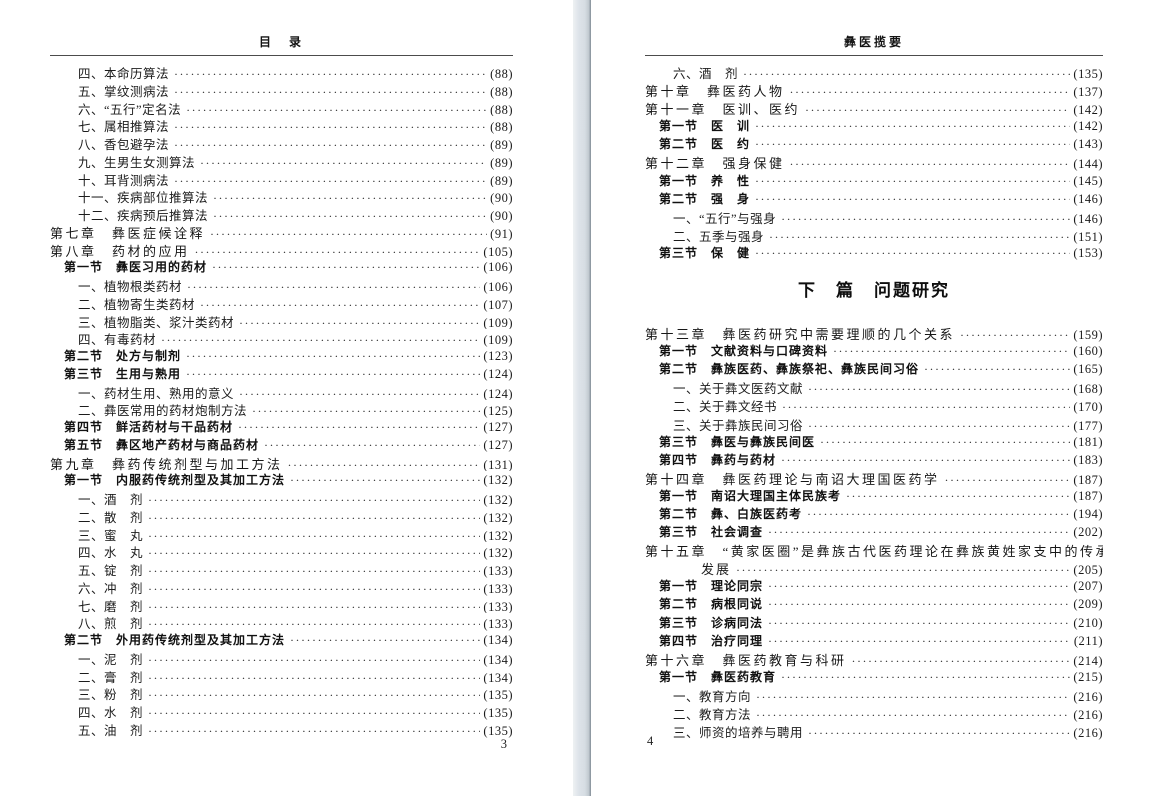 The image size is (1162, 796). Describe the element at coordinates (501, 145) in the screenshot. I see `toc-entry-page: (89)` at that location.